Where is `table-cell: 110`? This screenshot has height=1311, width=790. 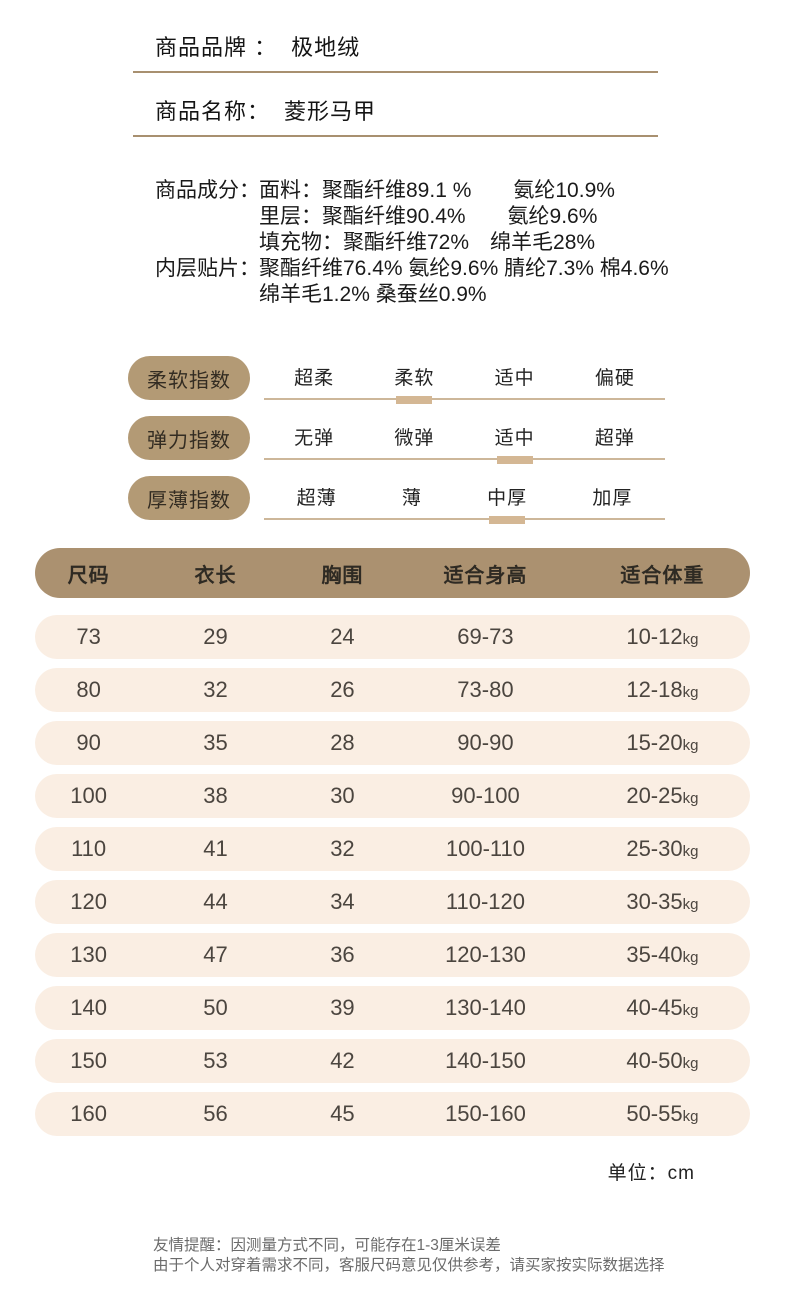
table-cell: 110 is located at coordinates (89, 848).